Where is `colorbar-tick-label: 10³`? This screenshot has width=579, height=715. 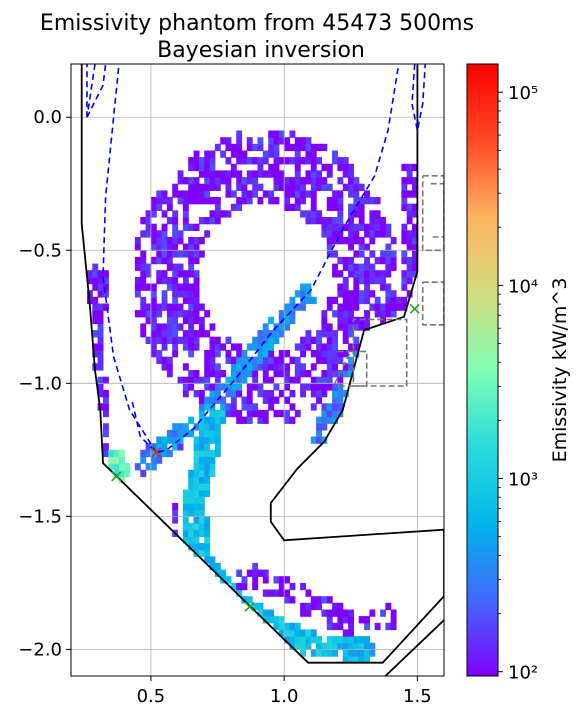
colorbar-tick-label: 10³ is located at coordinates (523, 480).